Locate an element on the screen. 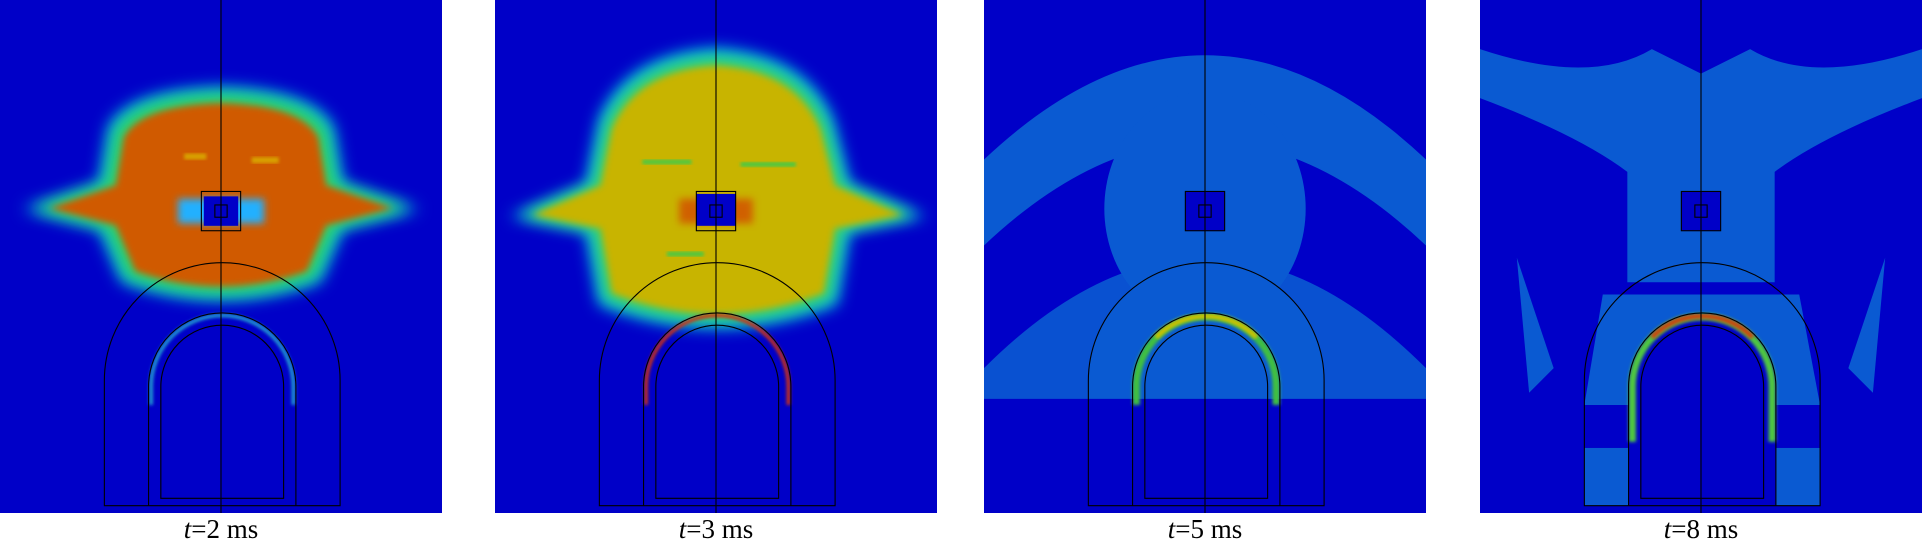  caption: t=3 ms is located at coordinates (716, 529).